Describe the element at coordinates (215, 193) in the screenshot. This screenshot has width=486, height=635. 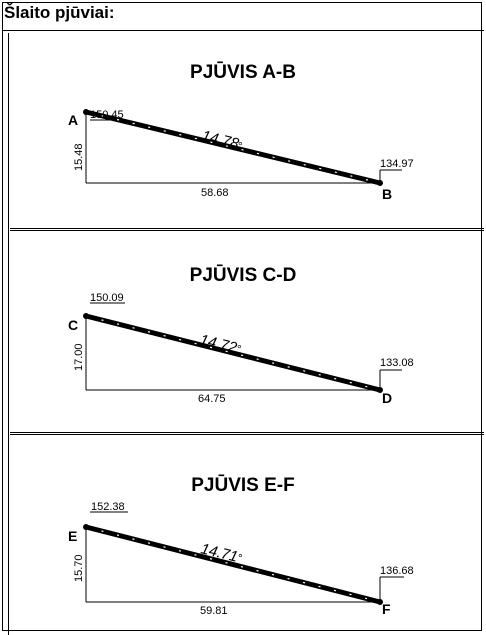
I see `slope-length: 58.68` at that location.